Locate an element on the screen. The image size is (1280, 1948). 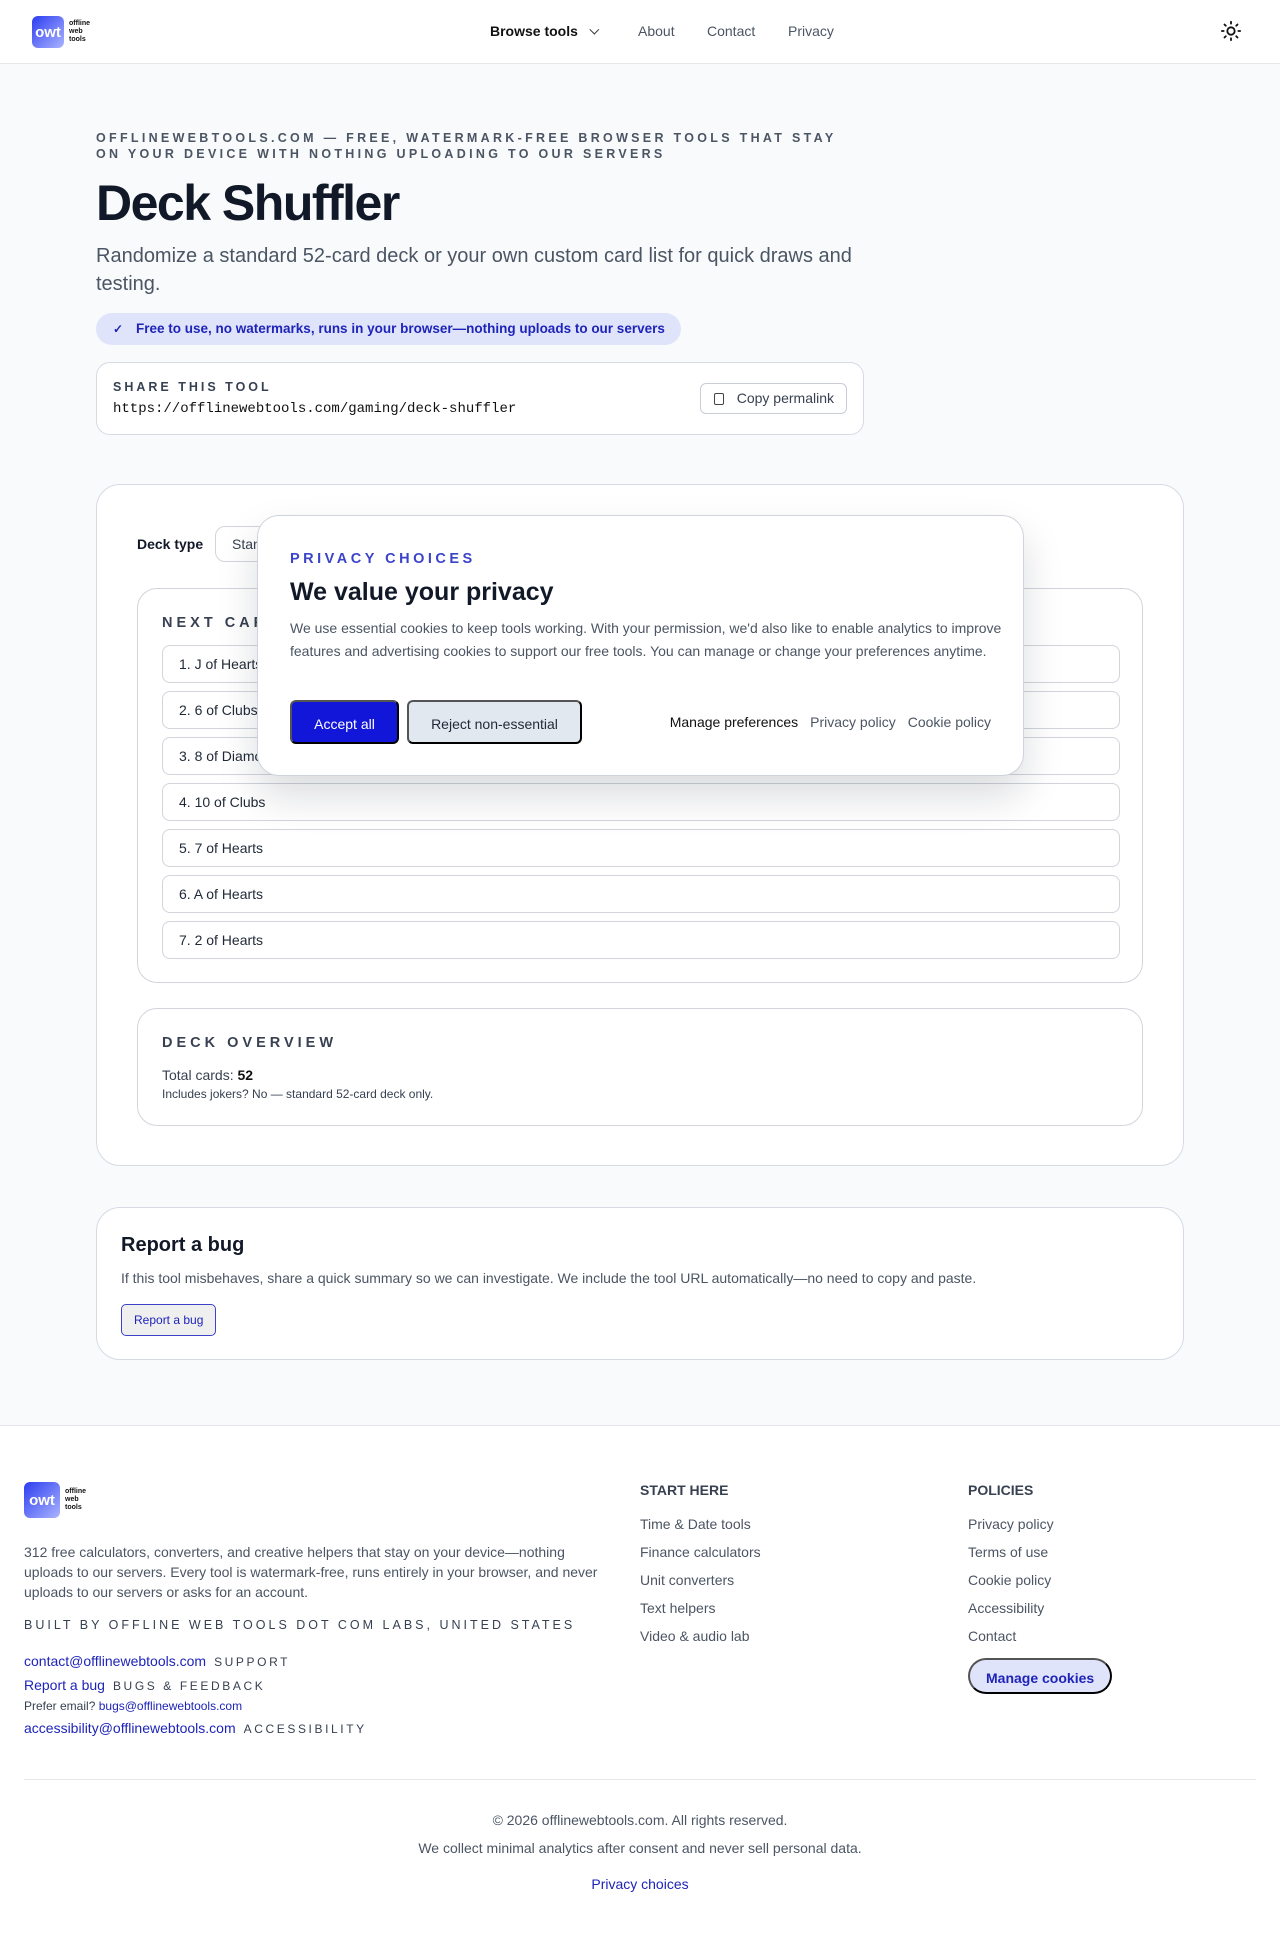
copy-icon is located at coordinates (718, 399).